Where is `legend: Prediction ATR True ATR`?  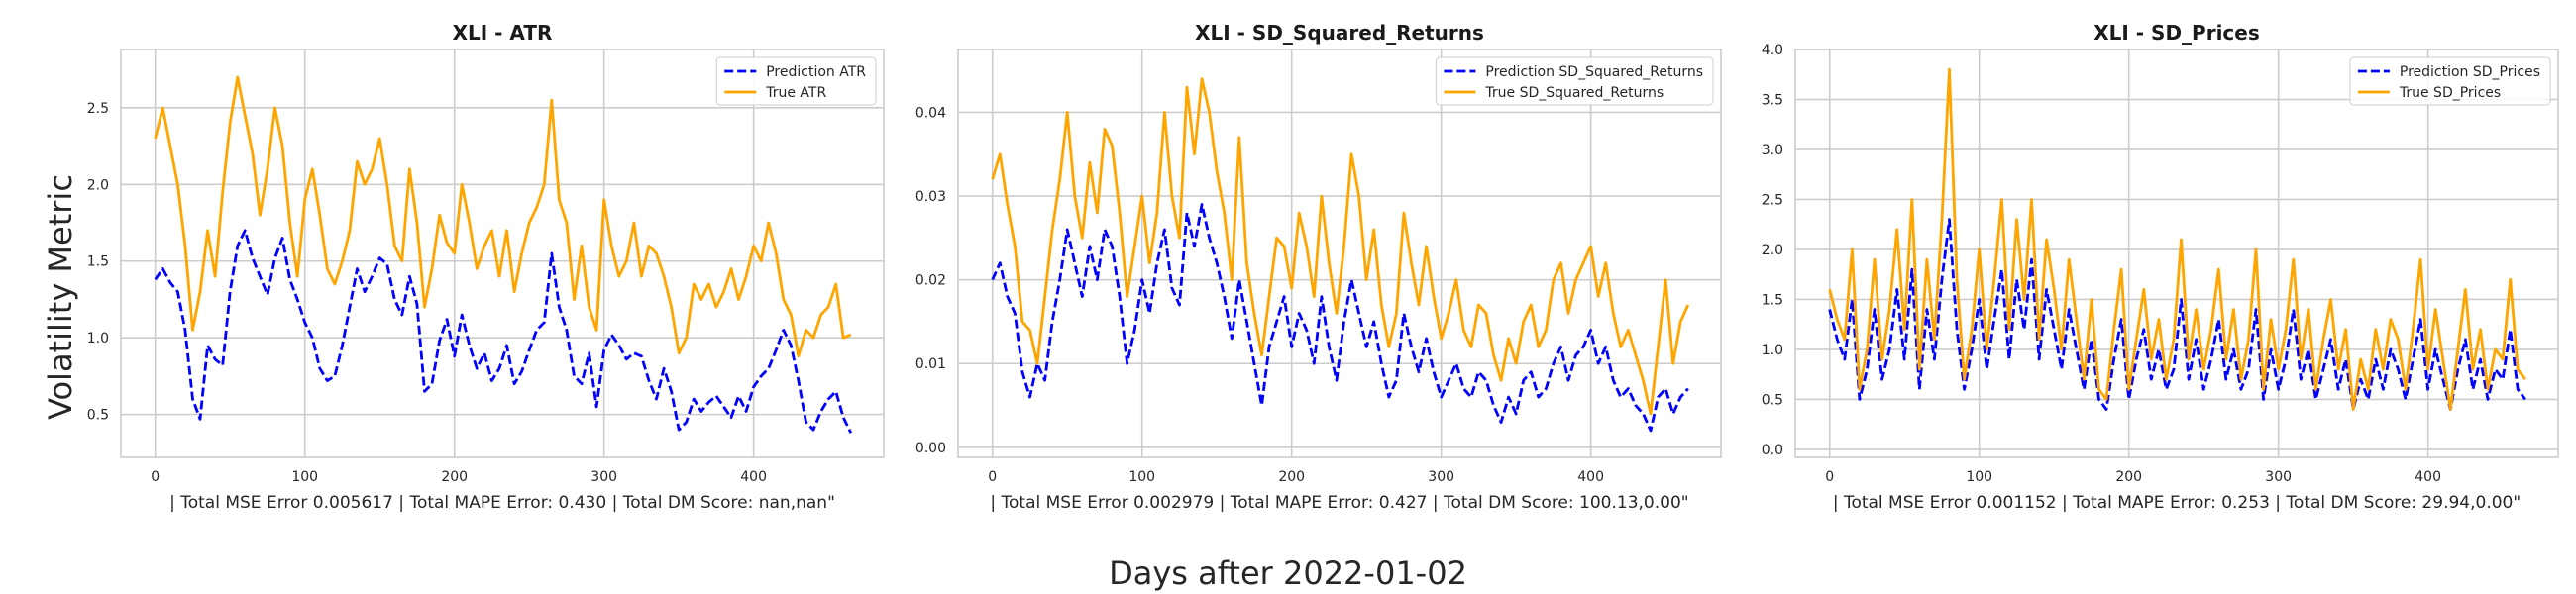
legend: Prediction ATR True ATR is located at coordinates (796, 81).